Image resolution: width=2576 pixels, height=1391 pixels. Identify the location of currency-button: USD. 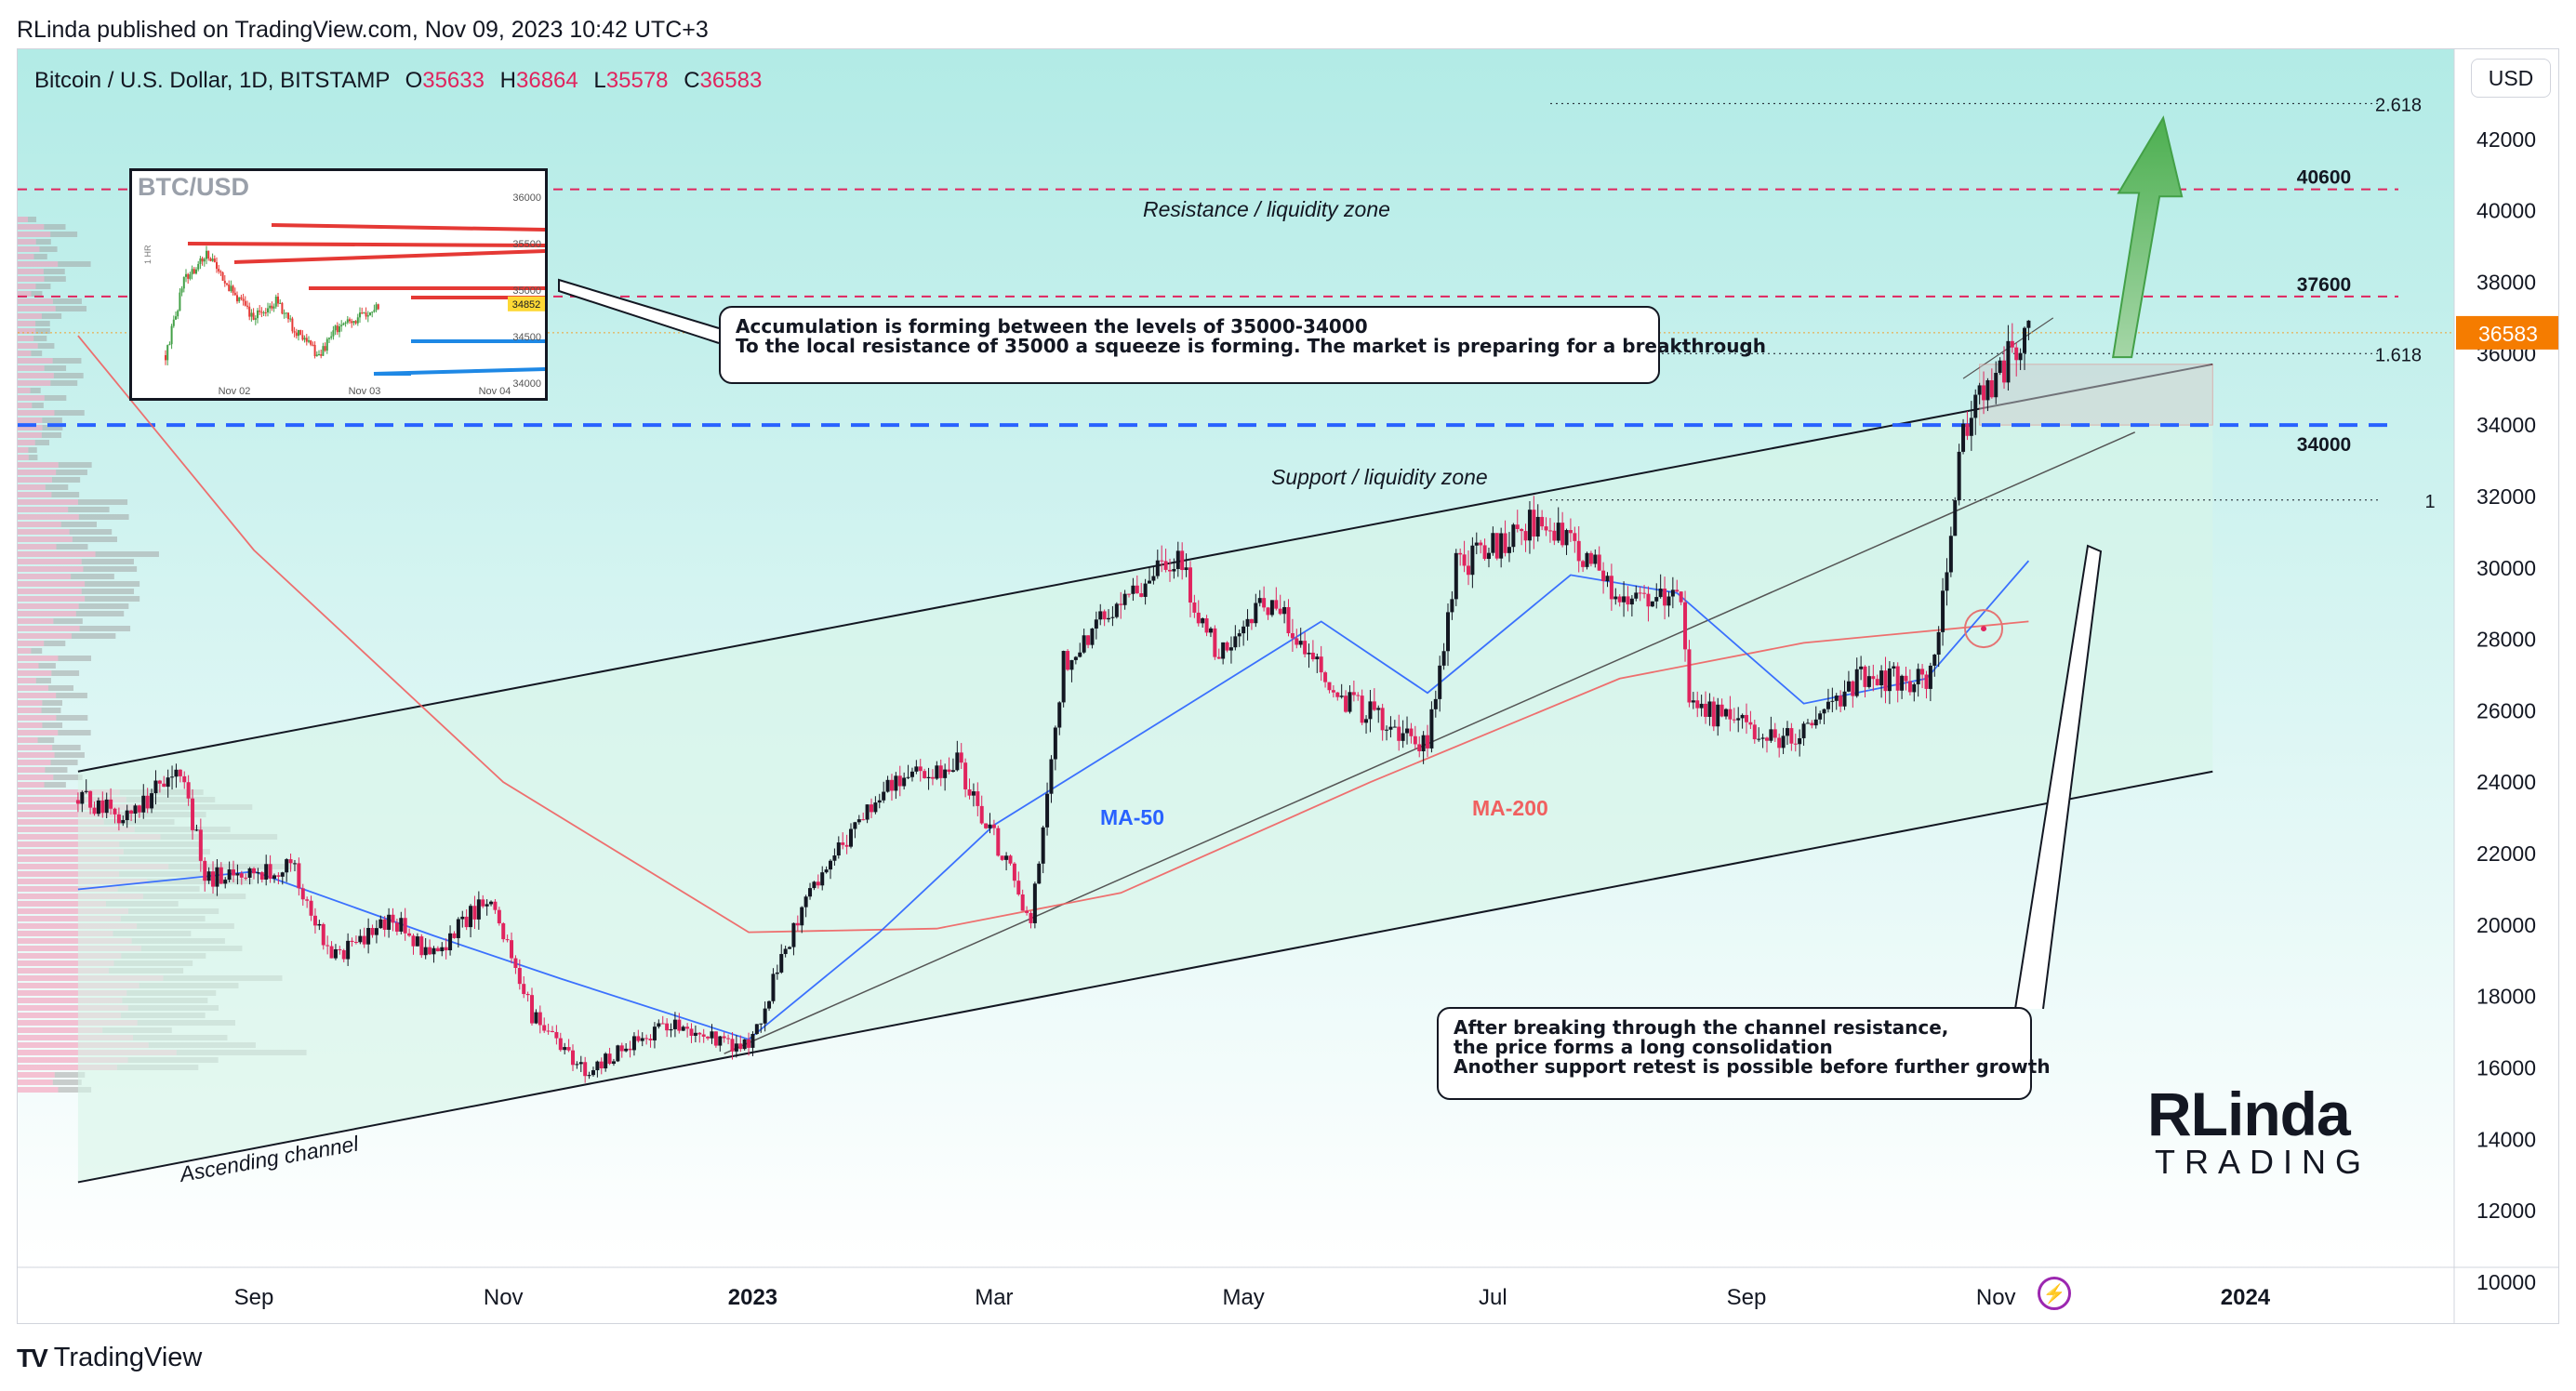
(2511, 78).